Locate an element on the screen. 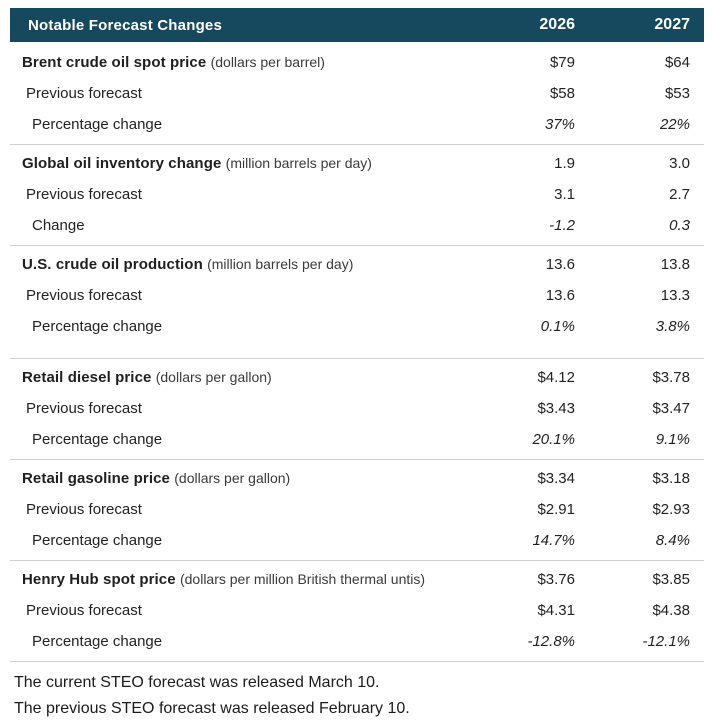 This screenshot has height=722, width=712. metric-name: Global oil inventory change is located at coordinates (124, 163).